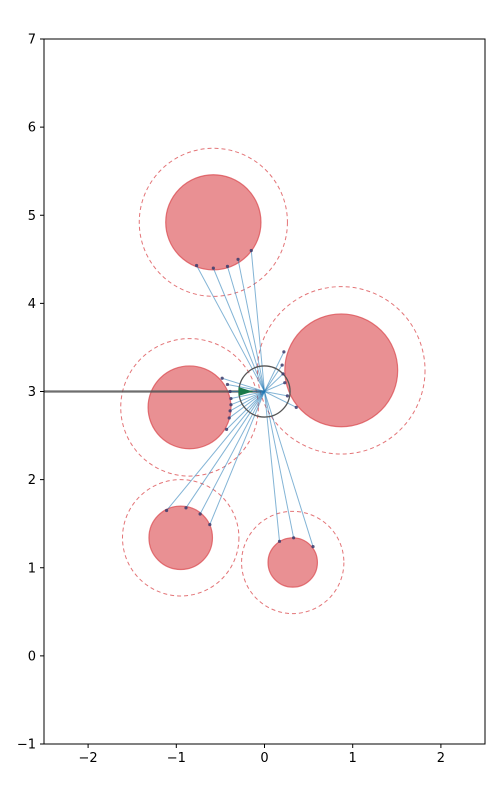 The width and height of the screenshot is (500, 805). What do you see at coordinates (441, 758) in the screenshot?
I see `x-tick-label: 2` at bounding box center [441, 758].